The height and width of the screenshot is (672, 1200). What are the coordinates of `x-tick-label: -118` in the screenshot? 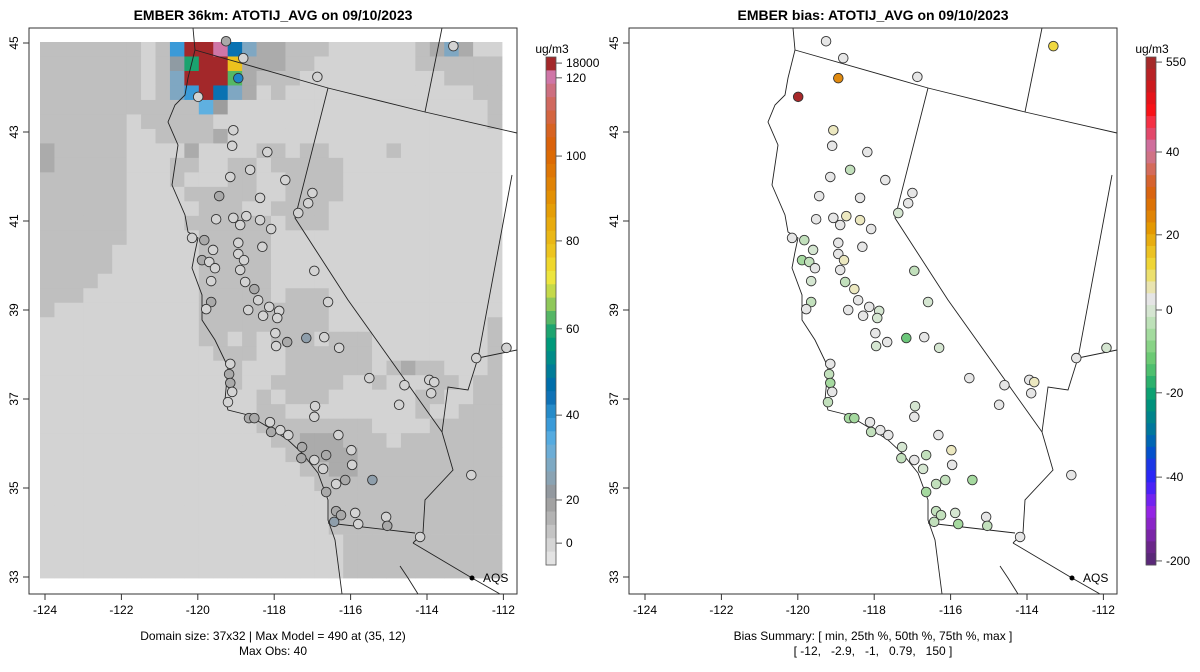 It's located at (274, 610).